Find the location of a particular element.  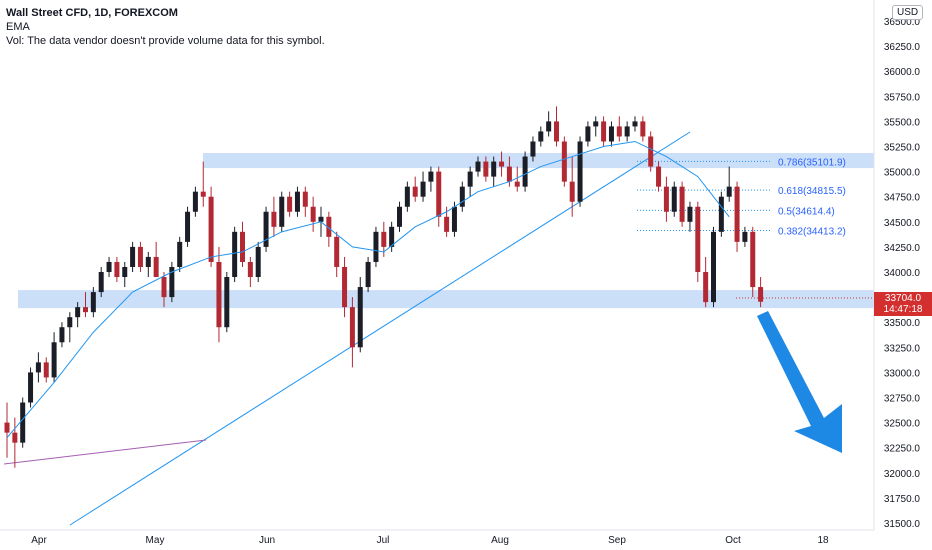

price-tick-label: 31750.0 is located at coordinates (902, 499).